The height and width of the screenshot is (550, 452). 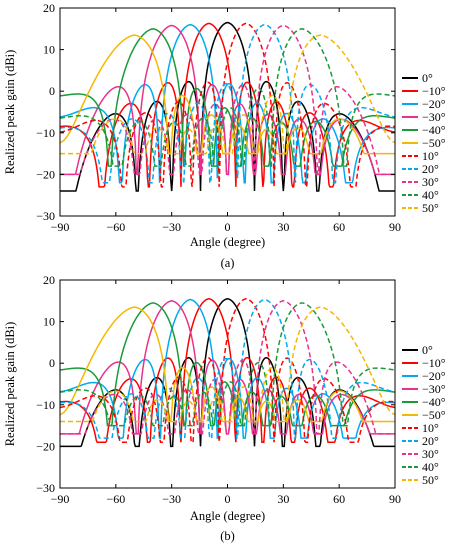 What do you see at coordinates (227, 536) in the screenshot?
I see `panel-caption: (b)` at bounding box center [227, 536].